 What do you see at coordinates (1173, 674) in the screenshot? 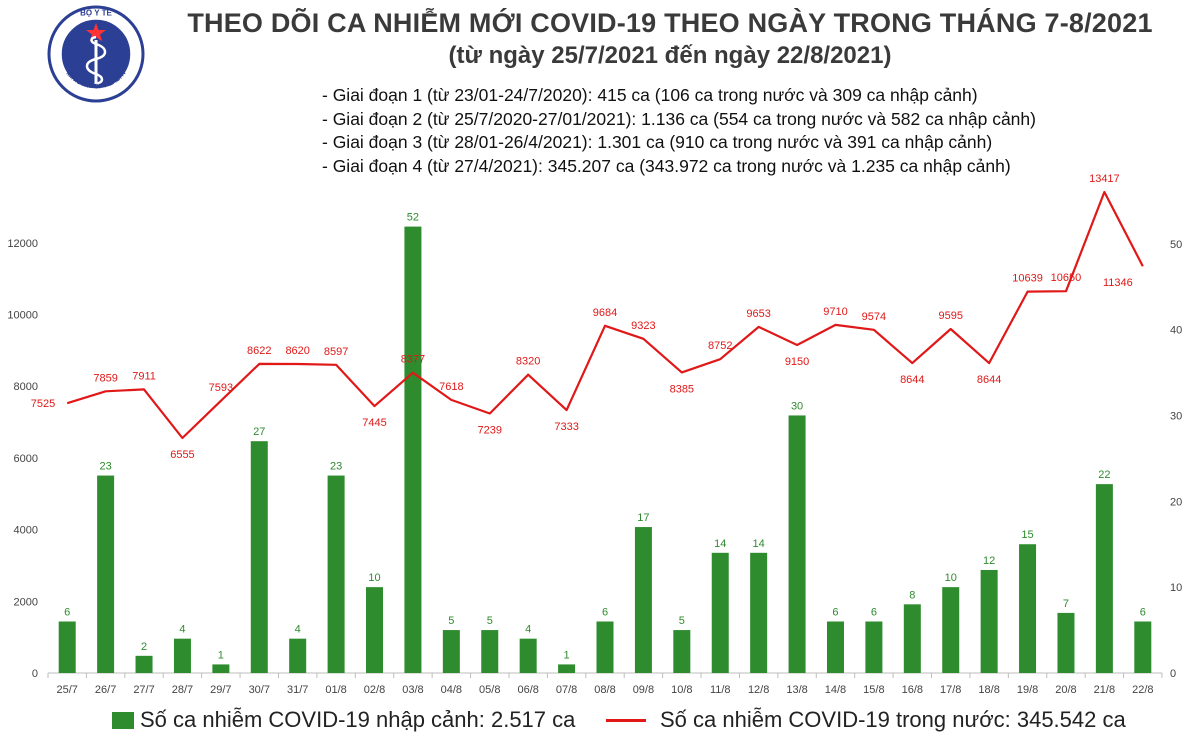
I see `y-right-tick-label: 0` at bounding box center [1173, 674].